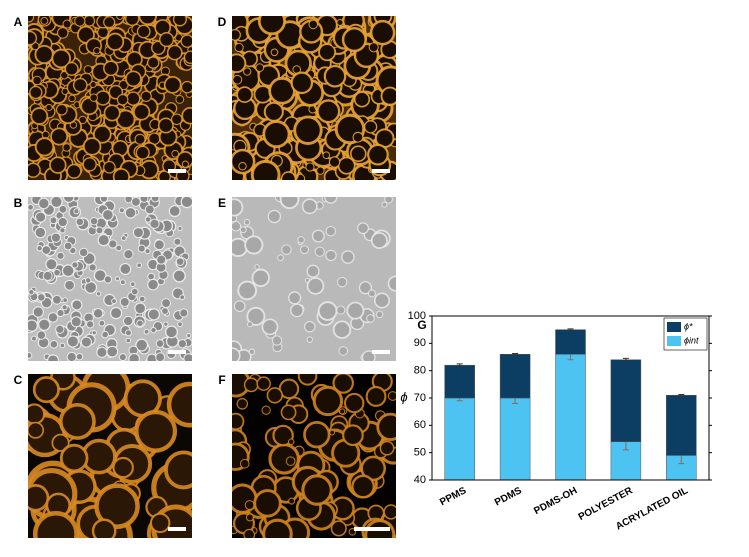 This screenshot has height=557, width=749. I want to click on plot-frame, so click(570, 398).